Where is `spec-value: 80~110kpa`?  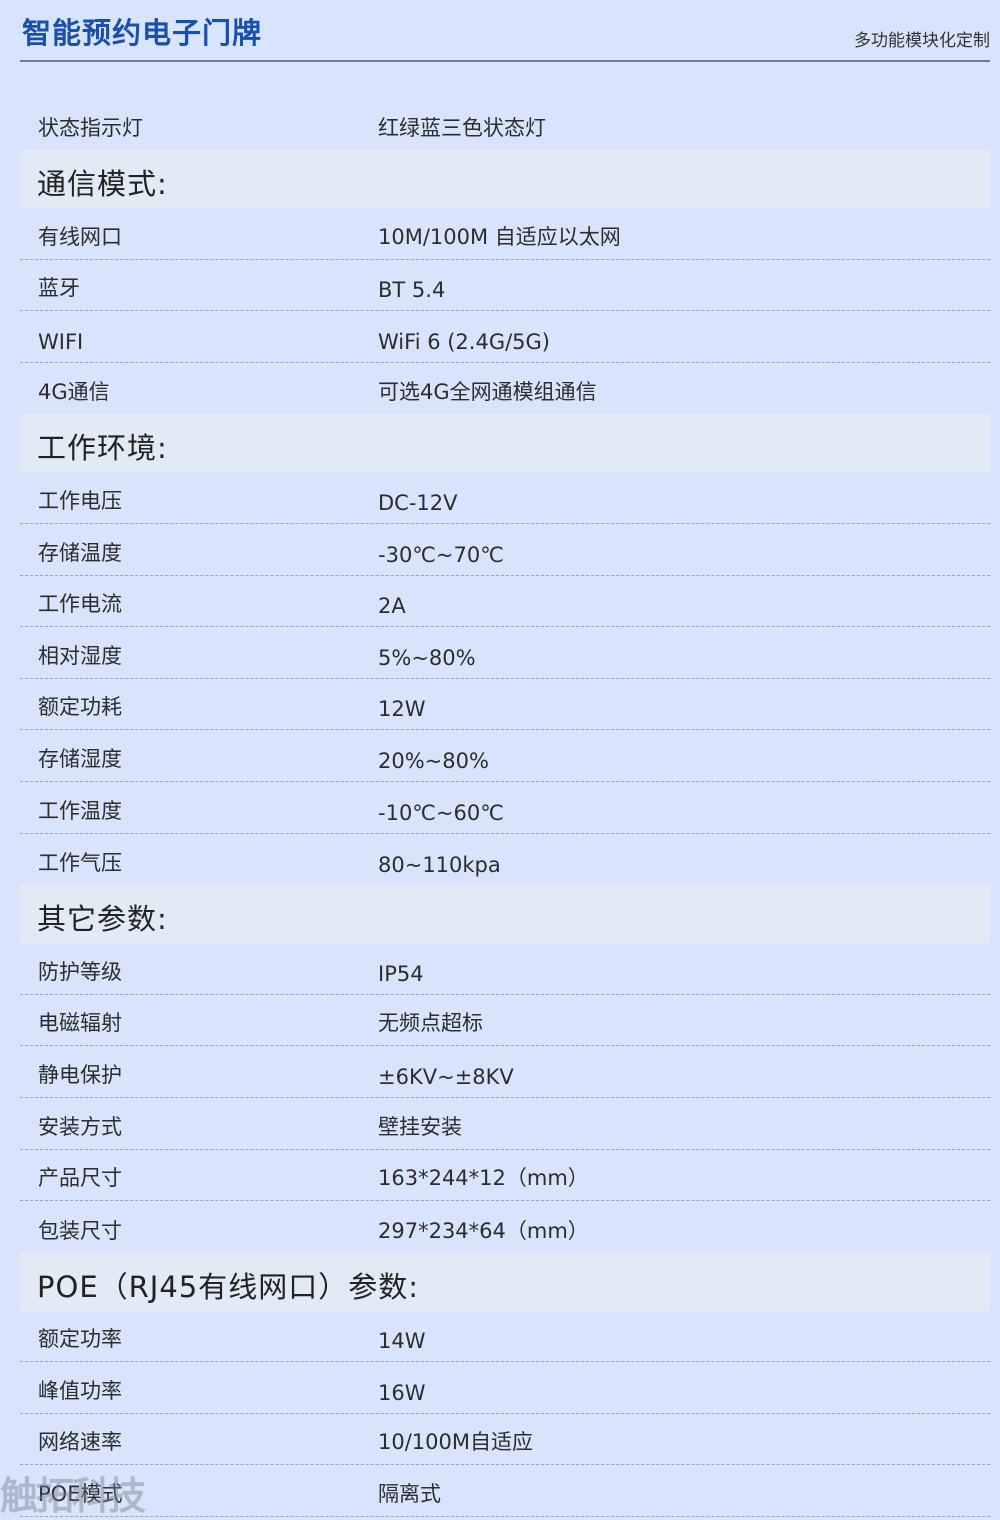
spec-value: 80~110kpa is located at coordinates (439, 865).